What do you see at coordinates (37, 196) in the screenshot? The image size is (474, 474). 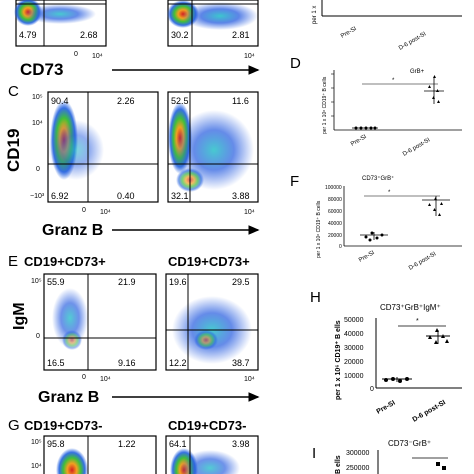 I see `tick-label-y: −10³` at bounding box center [37, 196].